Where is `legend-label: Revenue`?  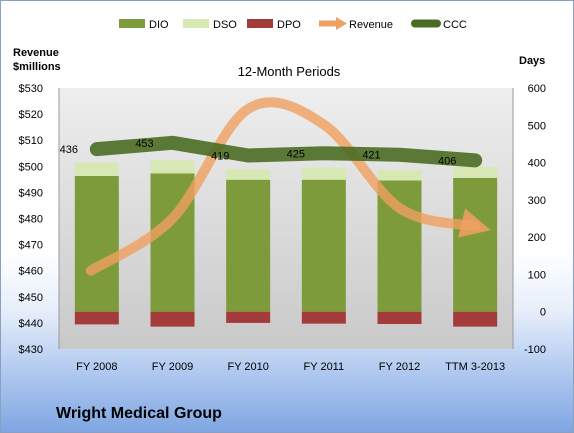
legend-label: Revenue is located at coordinates (371, 25).